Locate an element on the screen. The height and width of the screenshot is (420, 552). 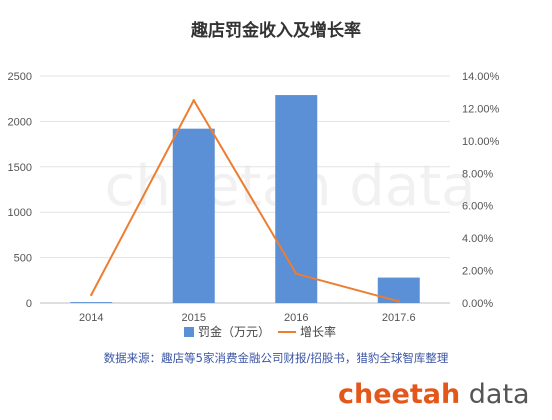
x-tick-label: 2014 is located at coordinates (91, 318).